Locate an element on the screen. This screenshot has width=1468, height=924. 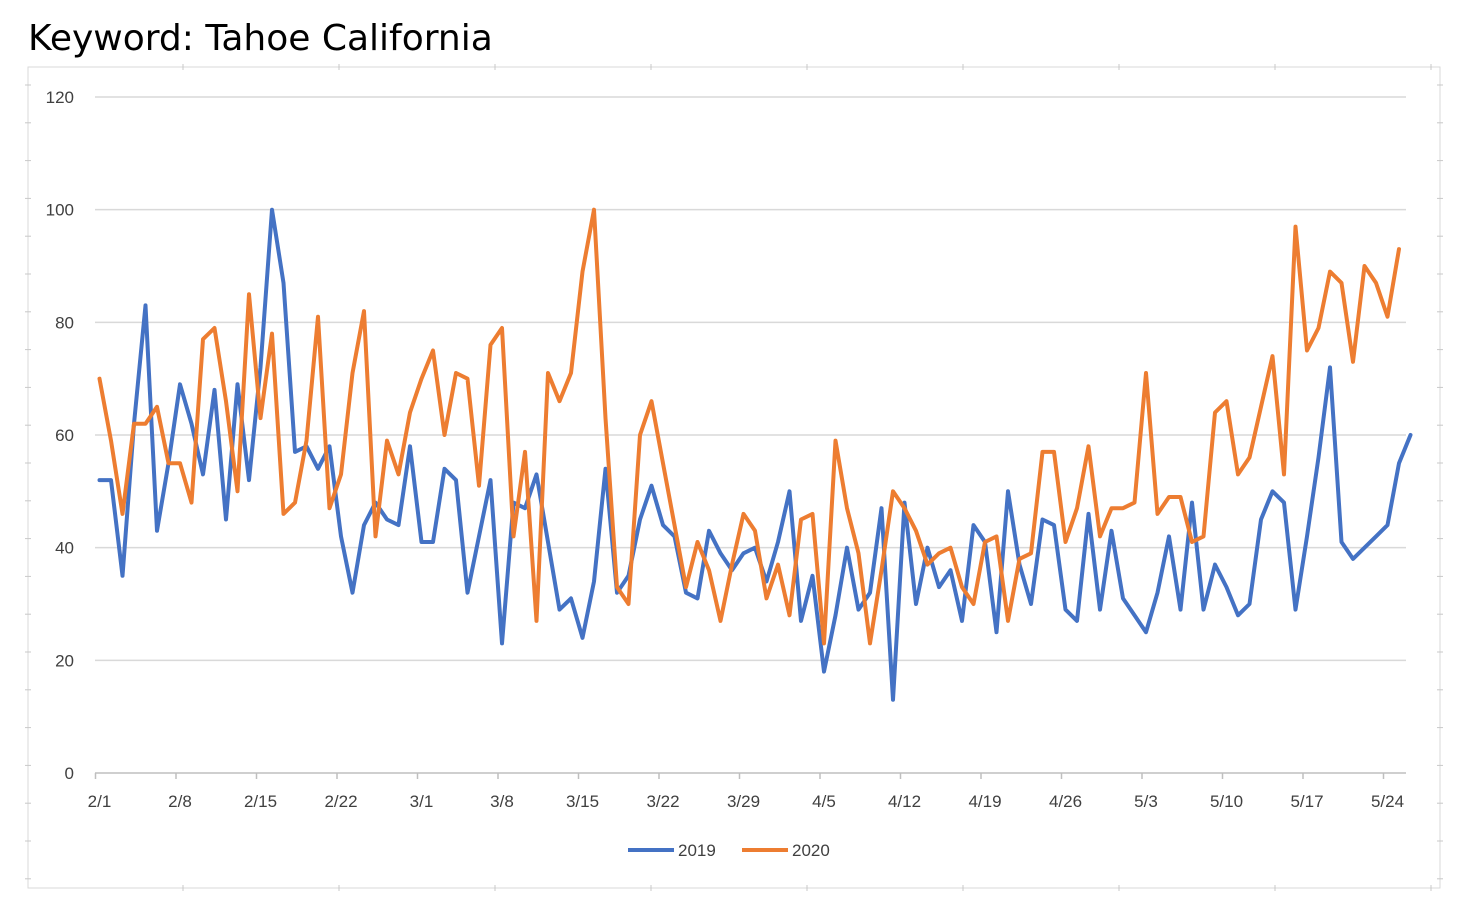
y-tick-label: 120 is located at coordinates (60, 97).